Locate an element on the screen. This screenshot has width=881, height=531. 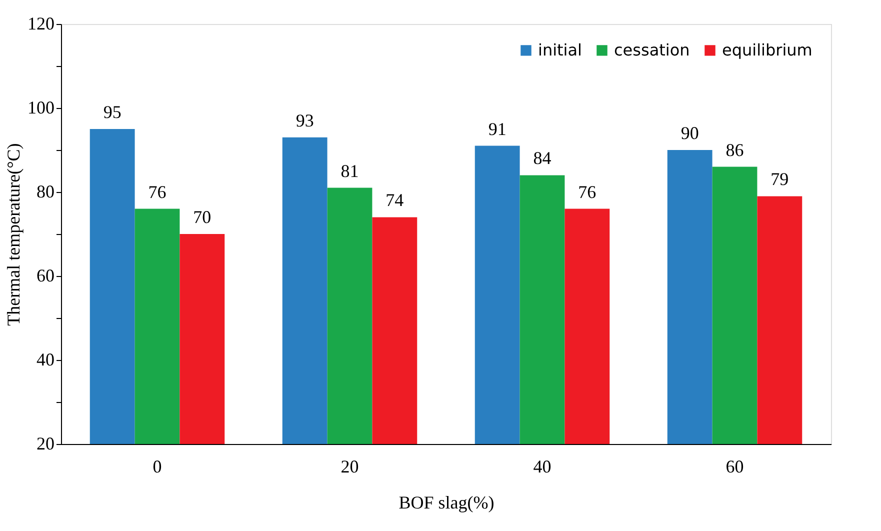
y-tick-label: 60 is located at coordinates (45, 276).